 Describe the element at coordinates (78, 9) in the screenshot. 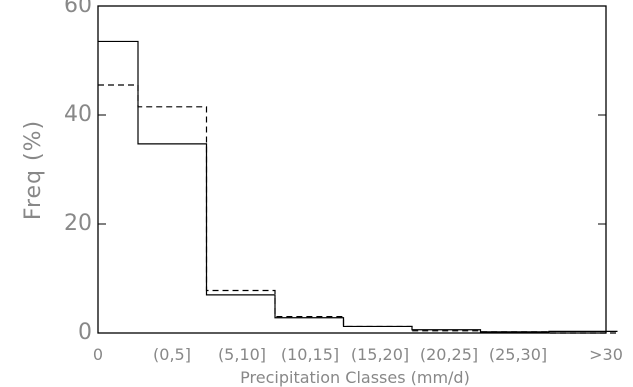

I see `y-tick-label: 60` at that location.